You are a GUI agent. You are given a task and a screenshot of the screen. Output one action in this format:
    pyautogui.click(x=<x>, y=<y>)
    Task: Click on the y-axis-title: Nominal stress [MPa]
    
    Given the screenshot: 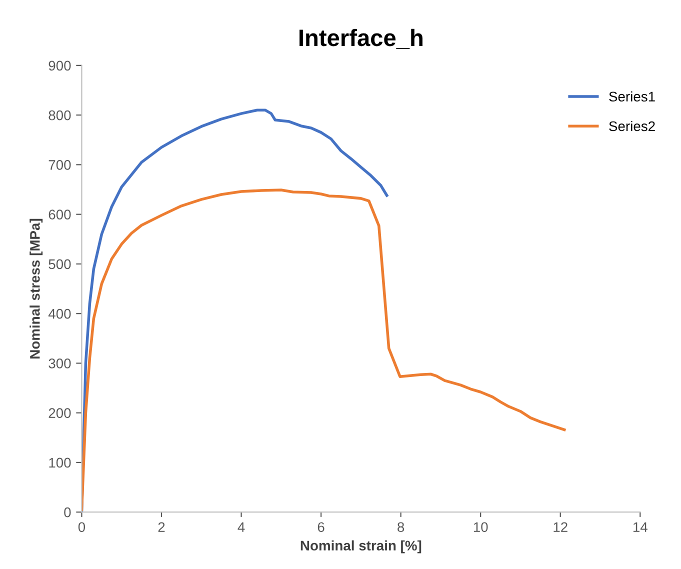 What is the action you would take?
    pyautogui.click(x=36, y=288)
    